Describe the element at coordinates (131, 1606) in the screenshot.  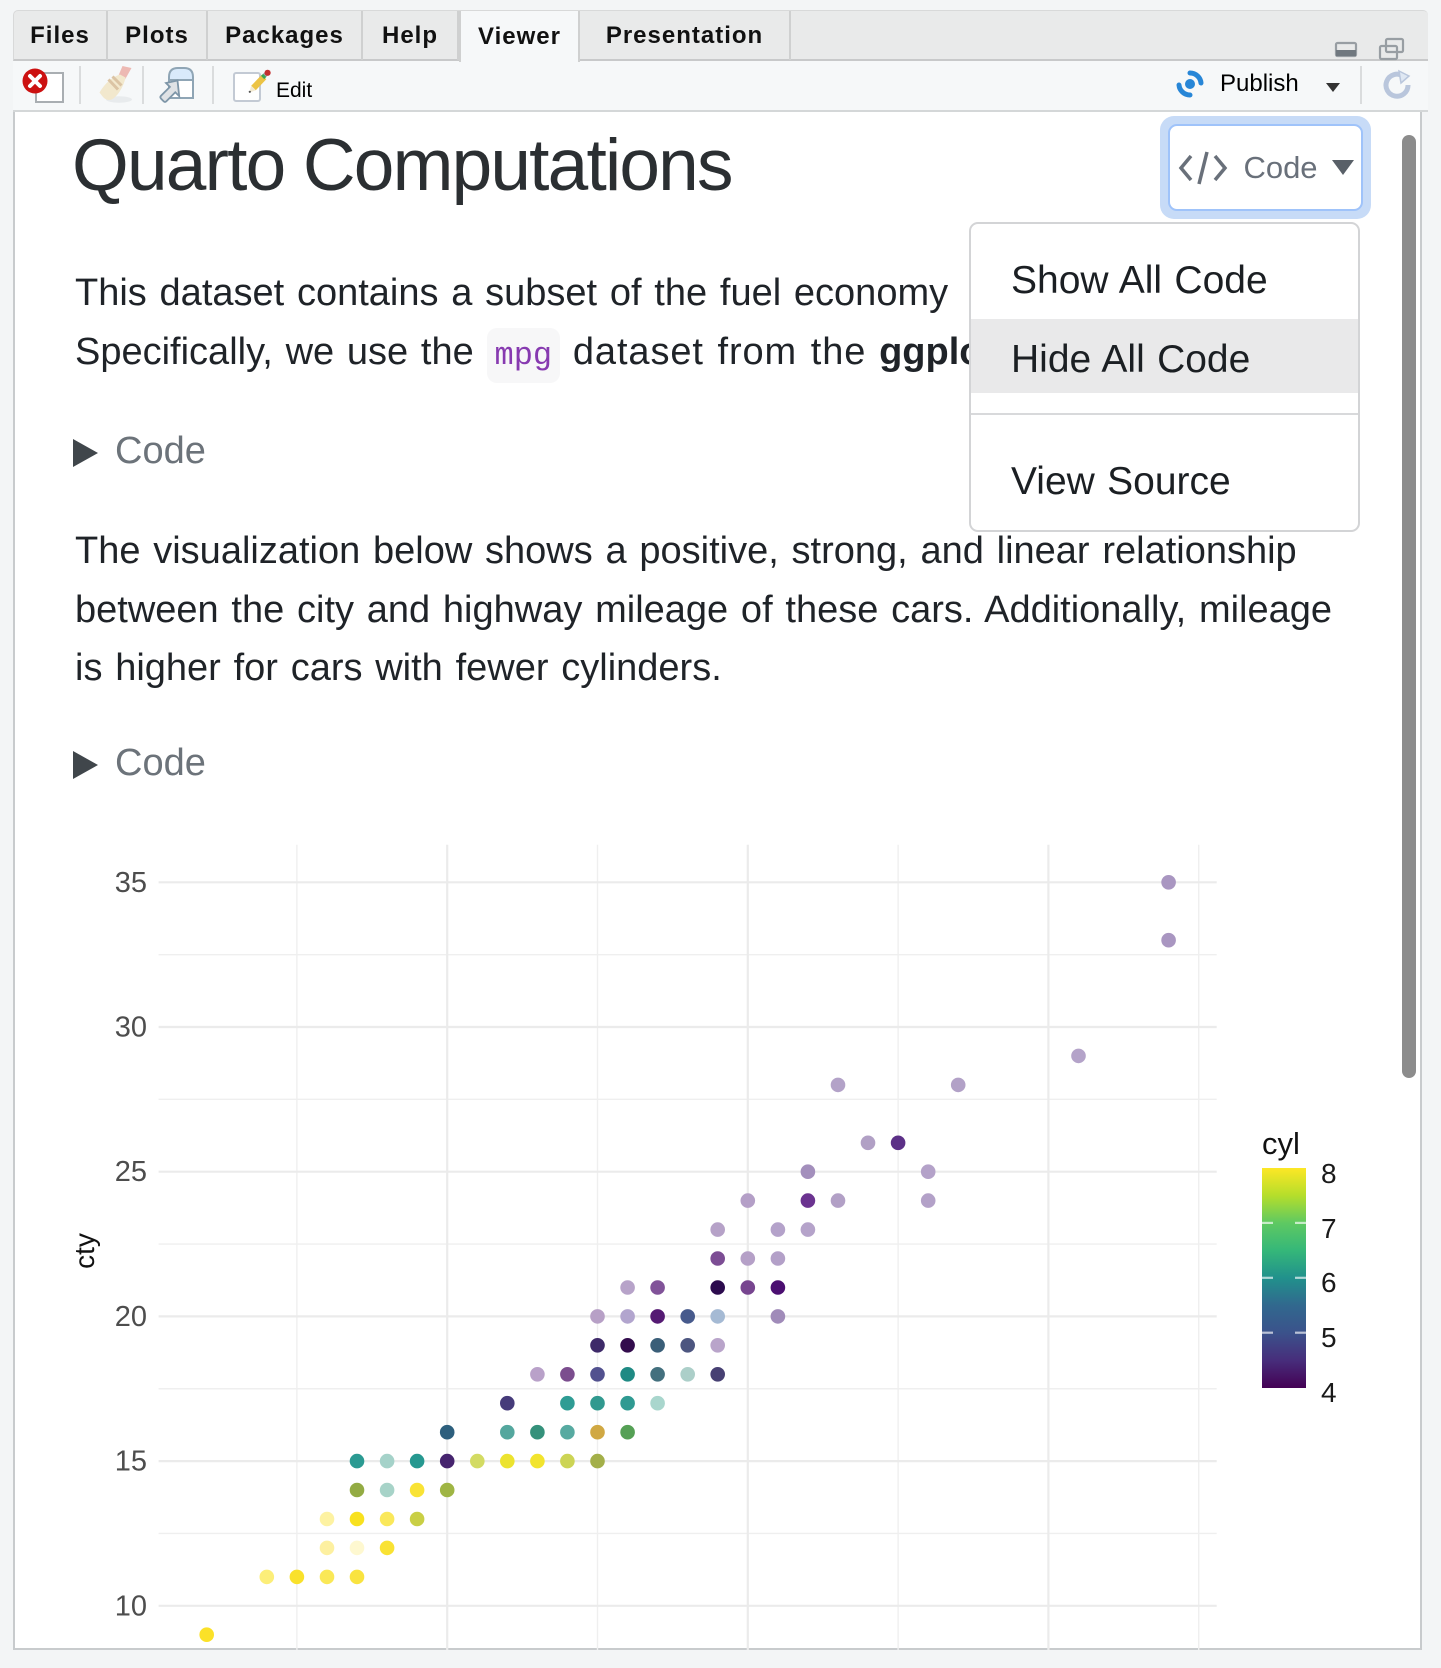
I see `svg-text: 10` at that location.